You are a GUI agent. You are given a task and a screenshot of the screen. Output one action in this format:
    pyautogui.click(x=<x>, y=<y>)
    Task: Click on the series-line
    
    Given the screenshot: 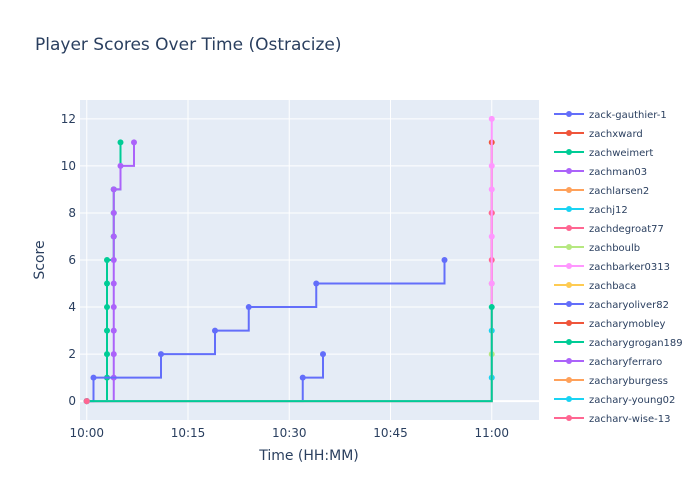 What is the action you would take?
    pyautogui.click(x=289, y=355)
    